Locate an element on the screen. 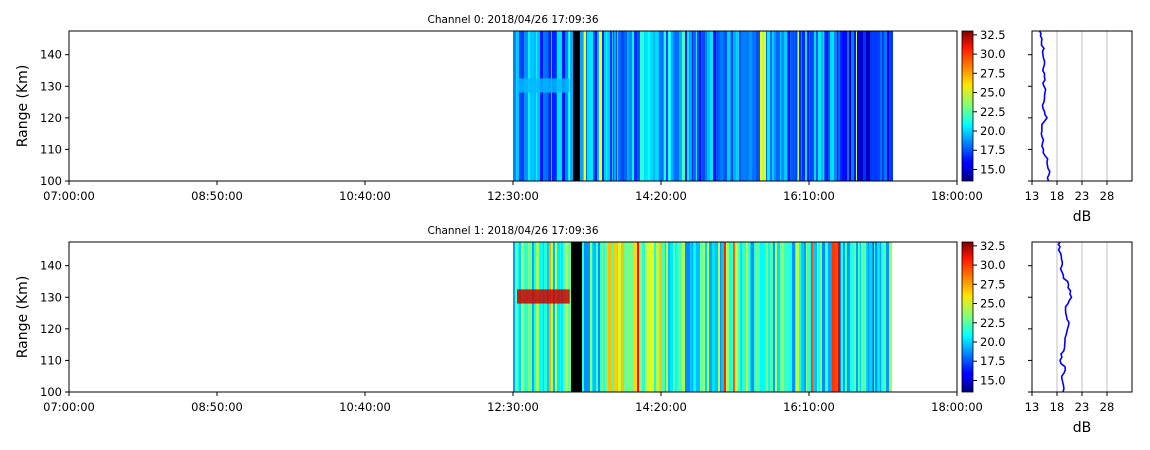  x-tick-label: 16:10:00 is located at coordinates (809, 407).